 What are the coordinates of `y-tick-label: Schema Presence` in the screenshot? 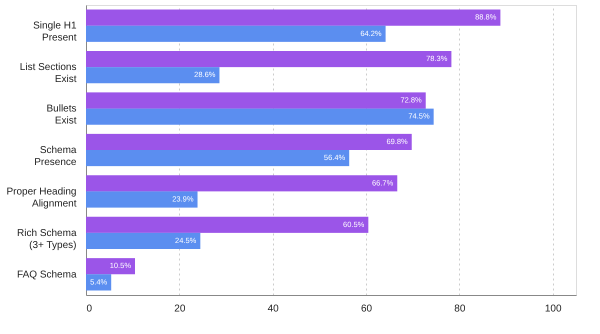 It's located at (55, 156).